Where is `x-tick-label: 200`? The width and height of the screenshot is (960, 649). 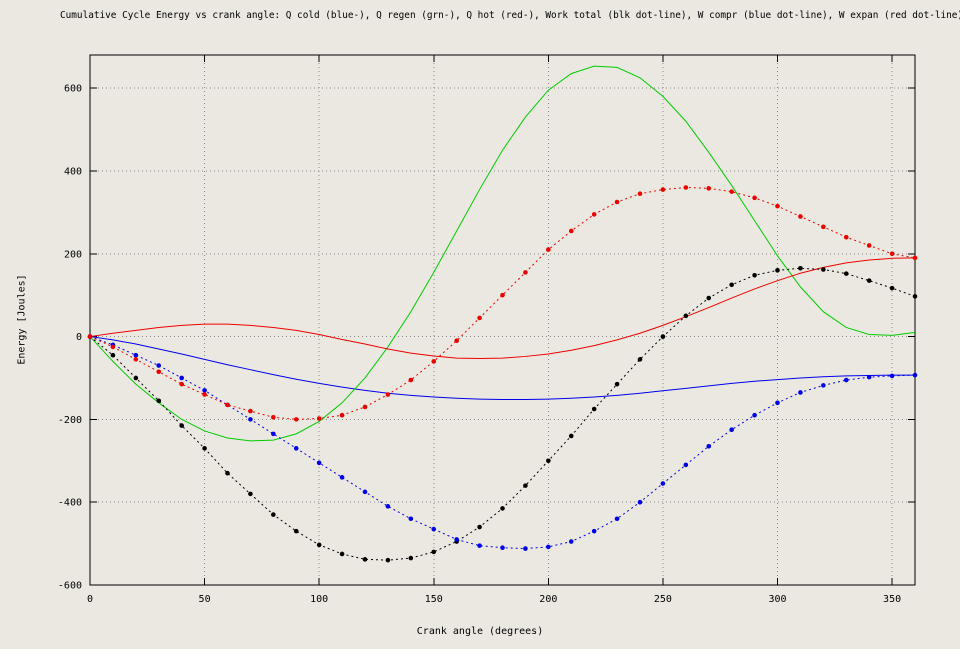 x-tick-label: 200 is located at coordinates (548, 599).